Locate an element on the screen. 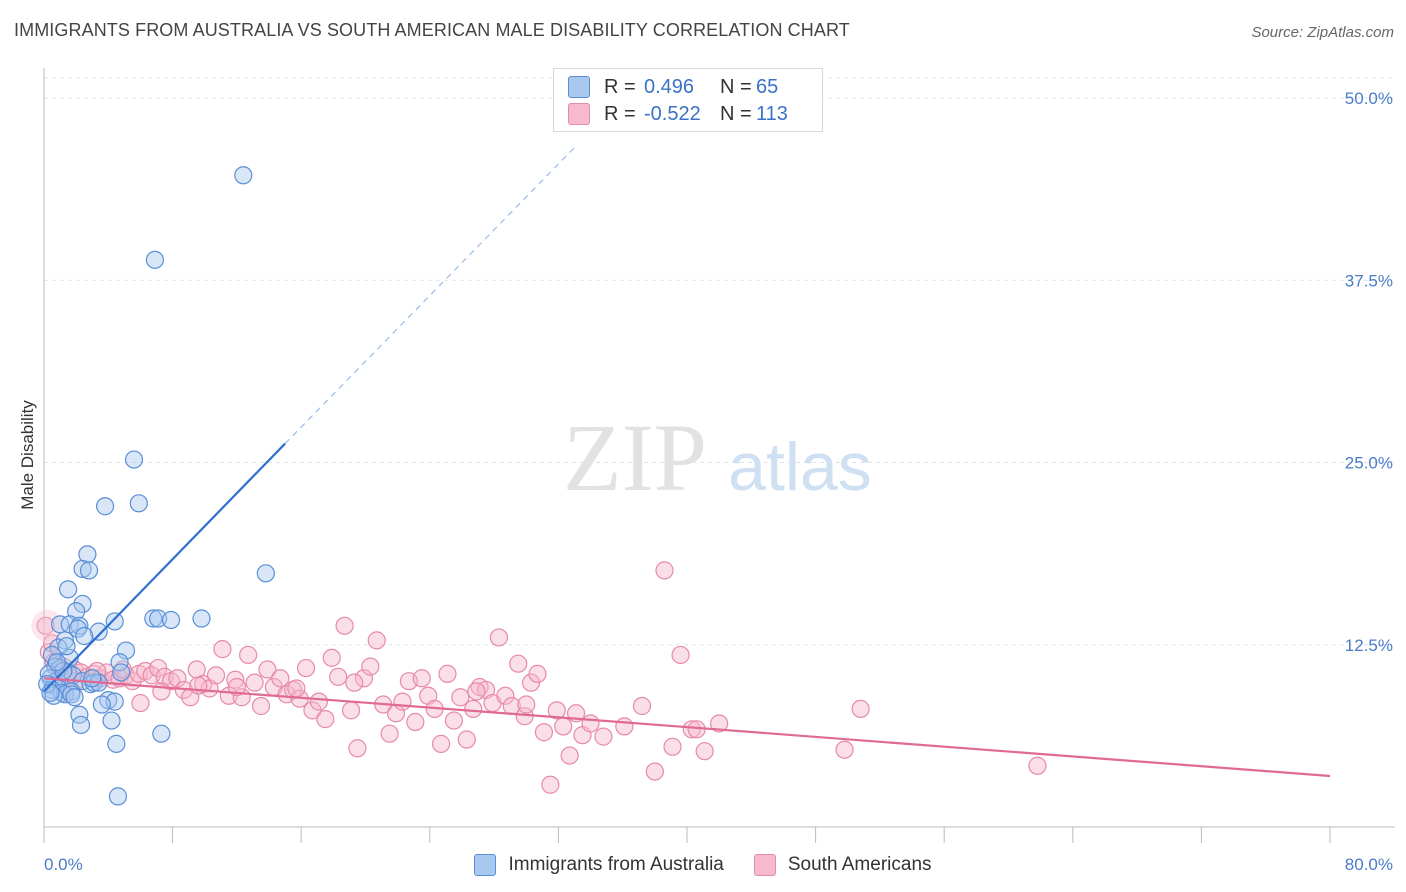 The image size is (1406, 892). watermark: ZIP atlas is located at coordinates (717, 457).